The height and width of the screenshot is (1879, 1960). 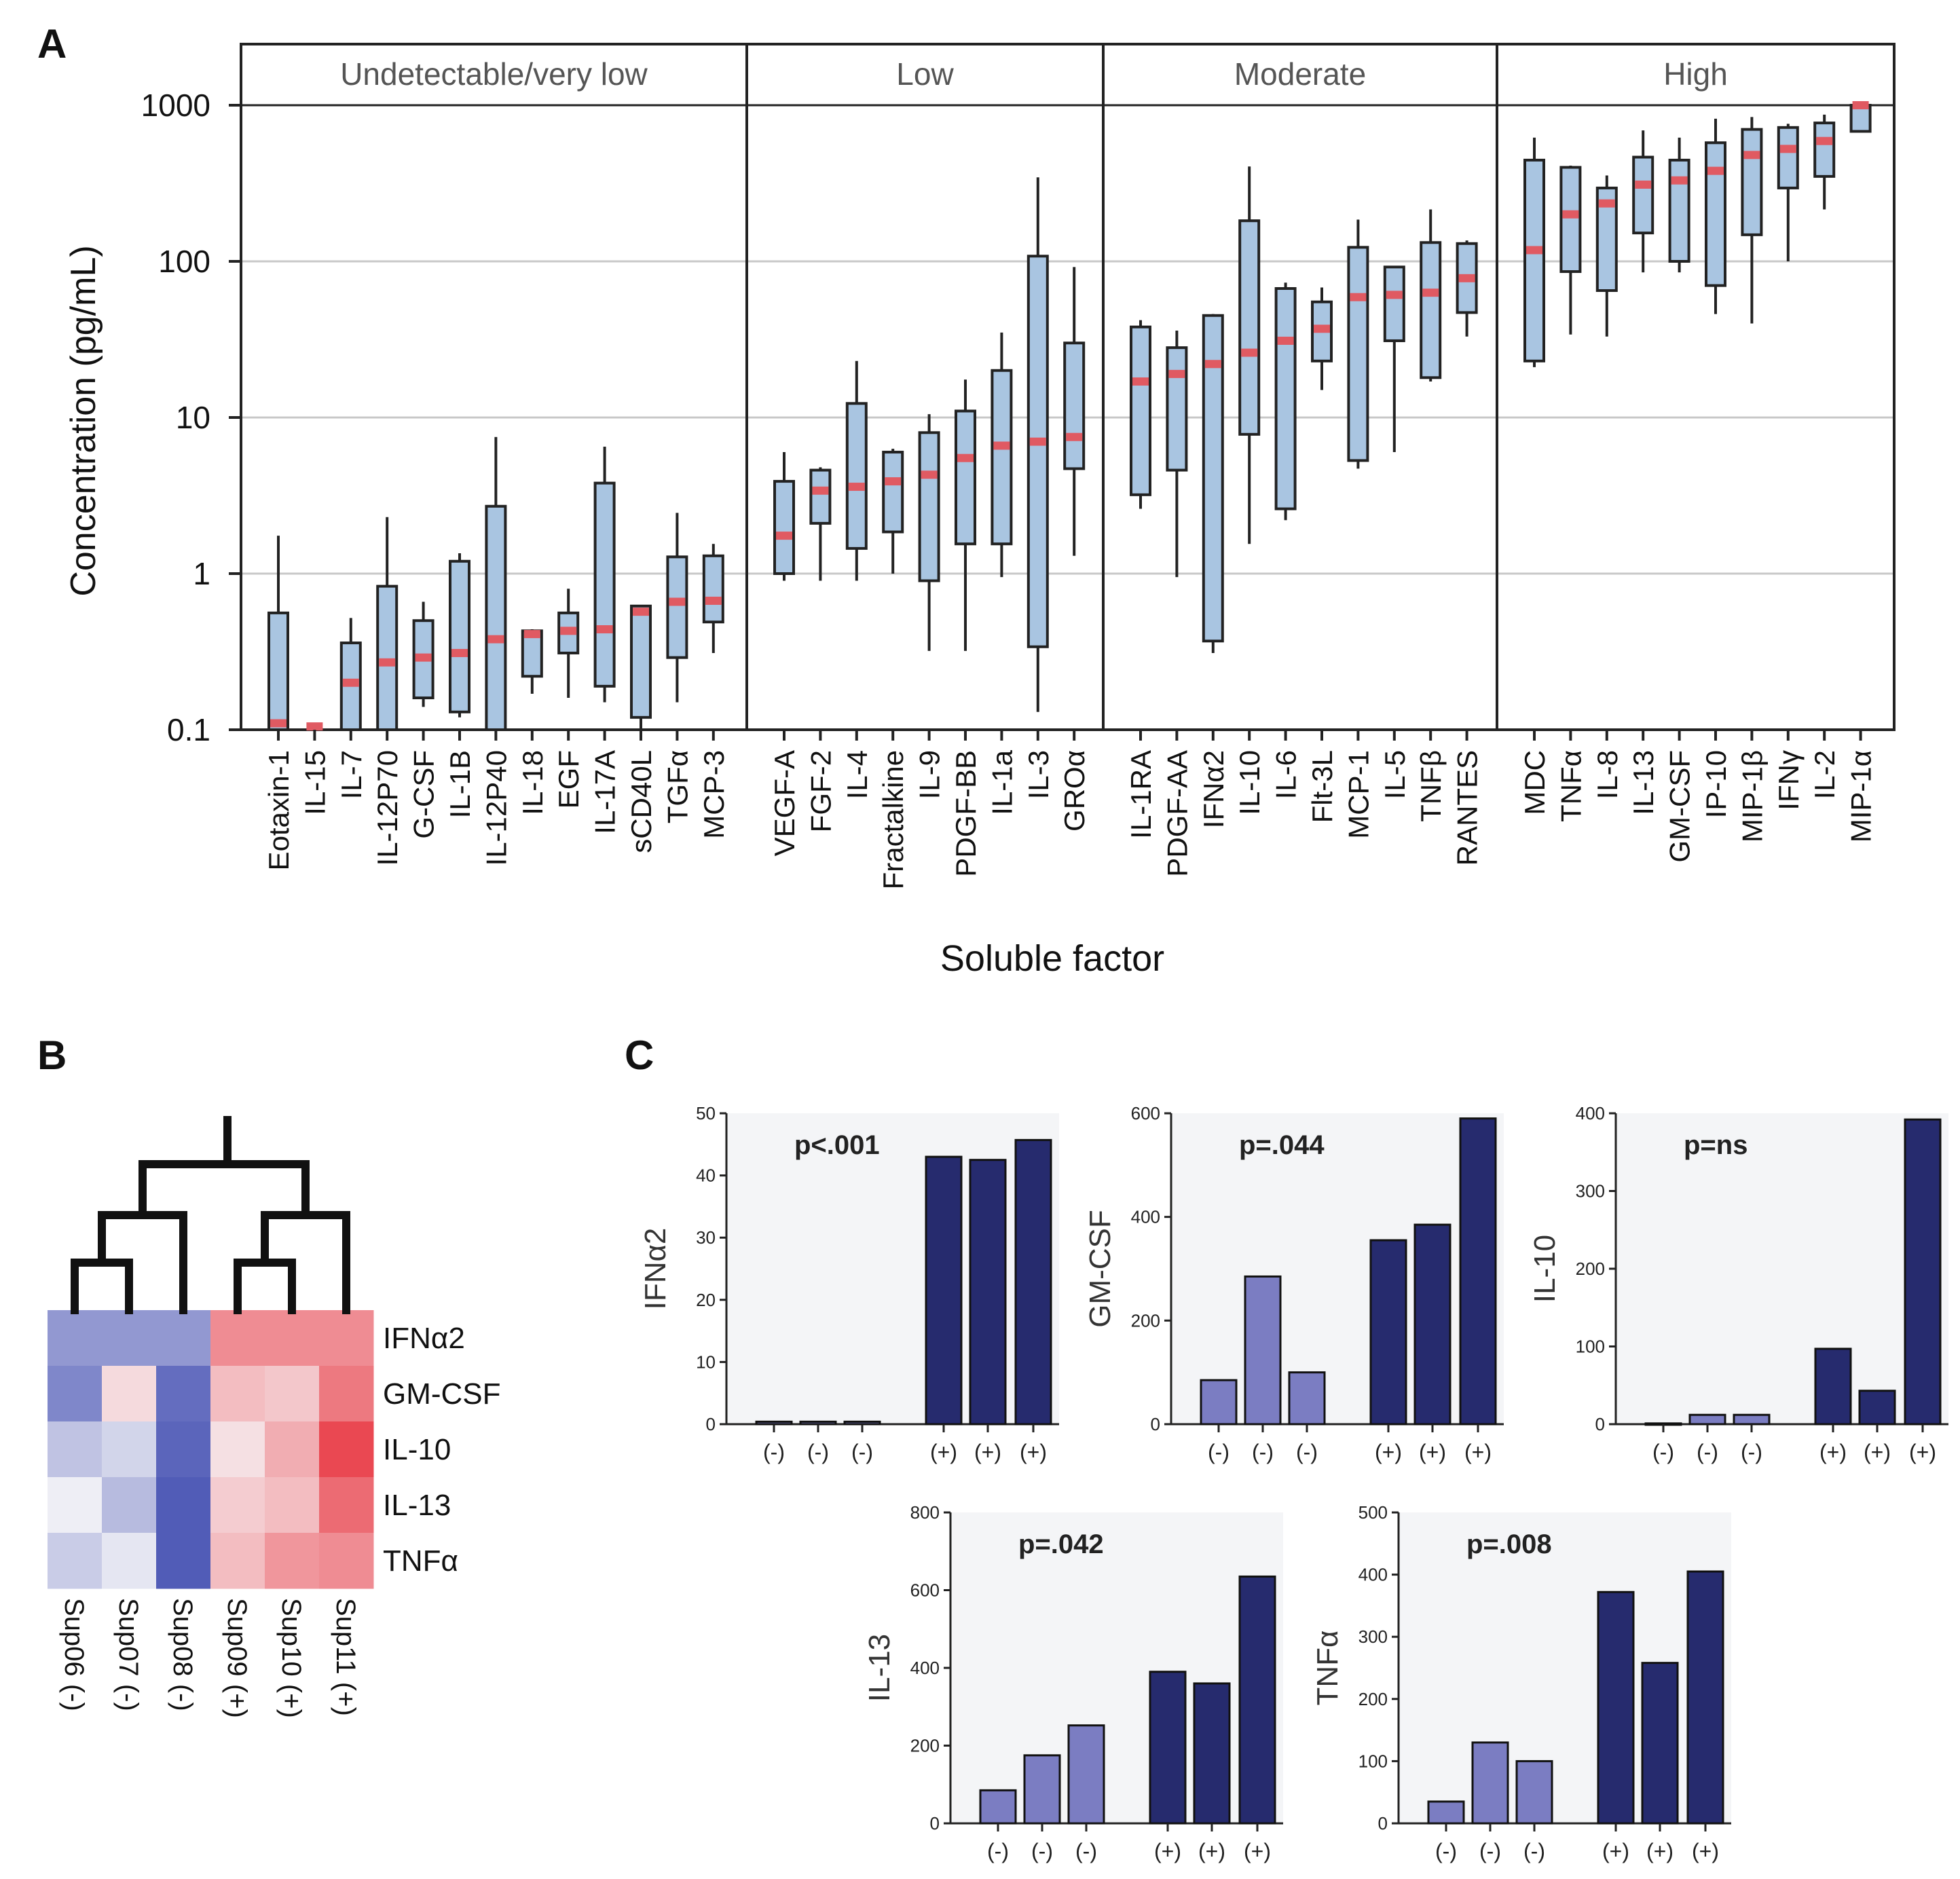 What do you see at coordinates (1075, 437) in the screenshot?
I see `median-gro` at bounding box center [1075, 437].